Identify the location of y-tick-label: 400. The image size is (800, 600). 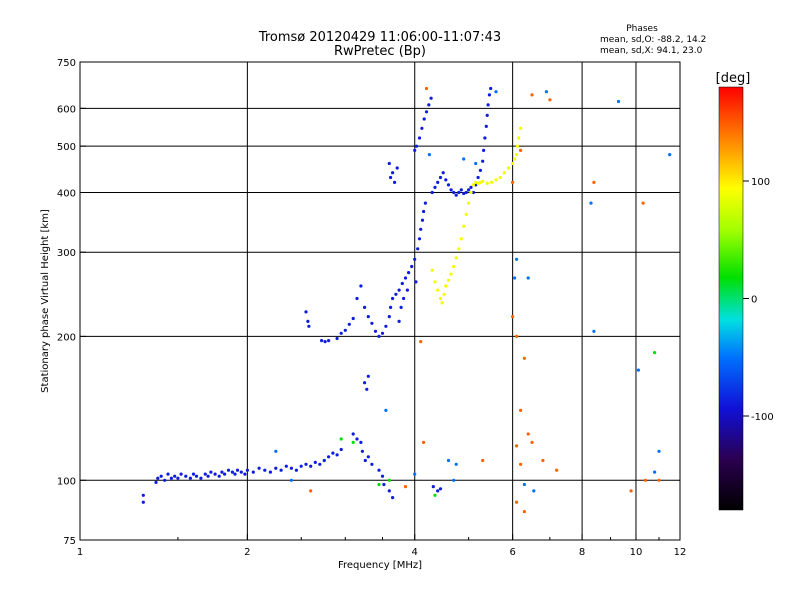
(66, 193).